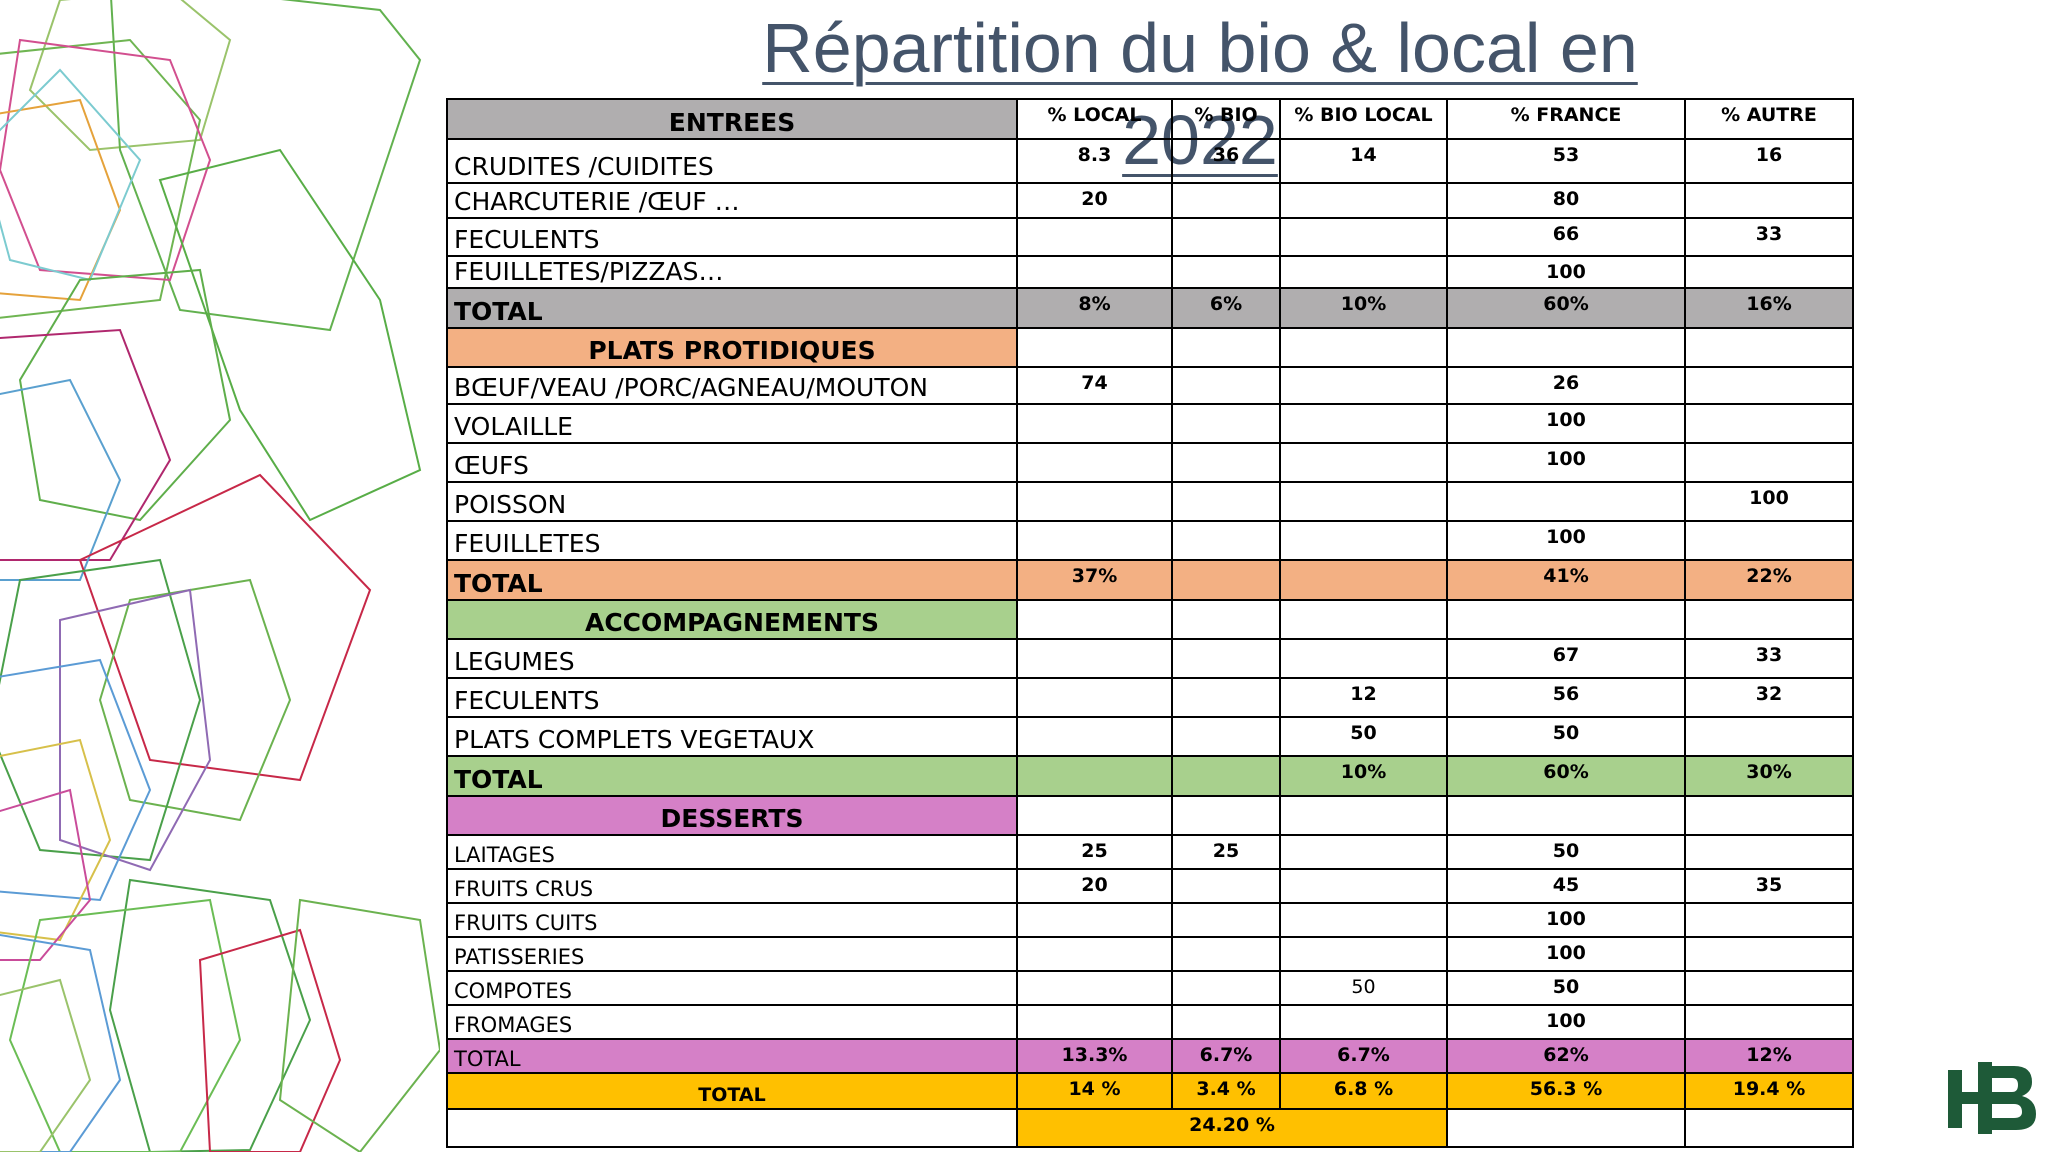 The height and width of the screenshot is (1152, 2048). Describe the element at coordinates (1566, 161) in the screenshot. I see `value-cell: 53` at that location.